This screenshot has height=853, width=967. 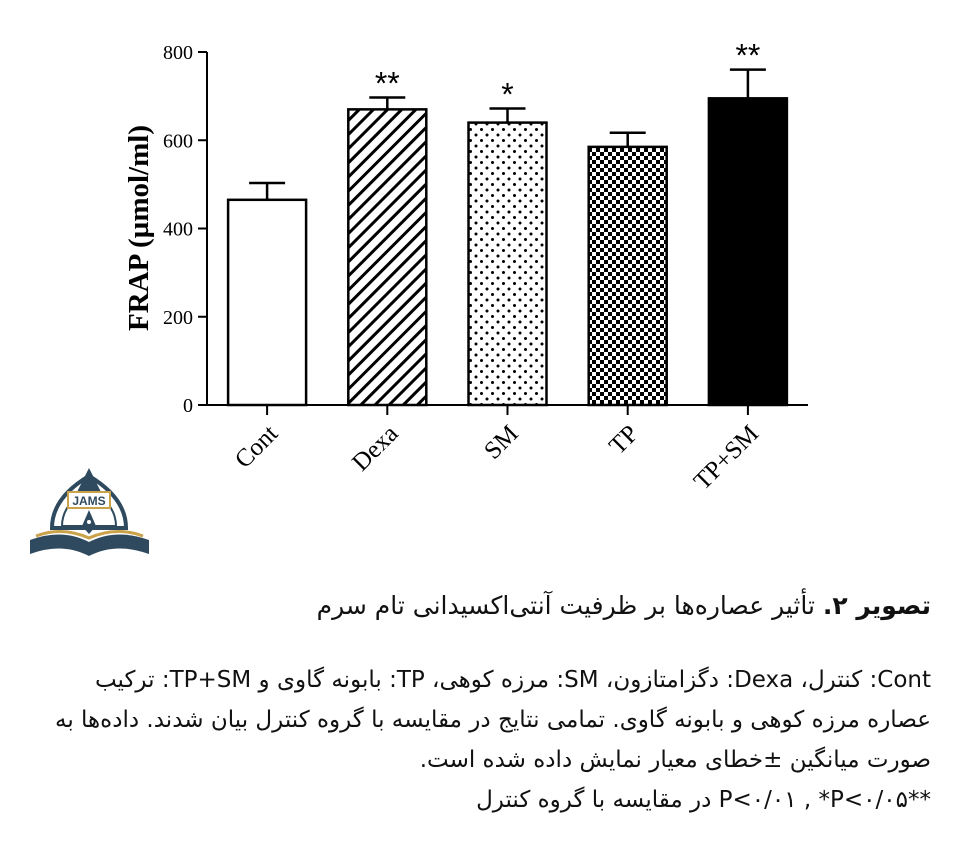 I want to click on bar-tp-sm, so click(x=748, y=252).